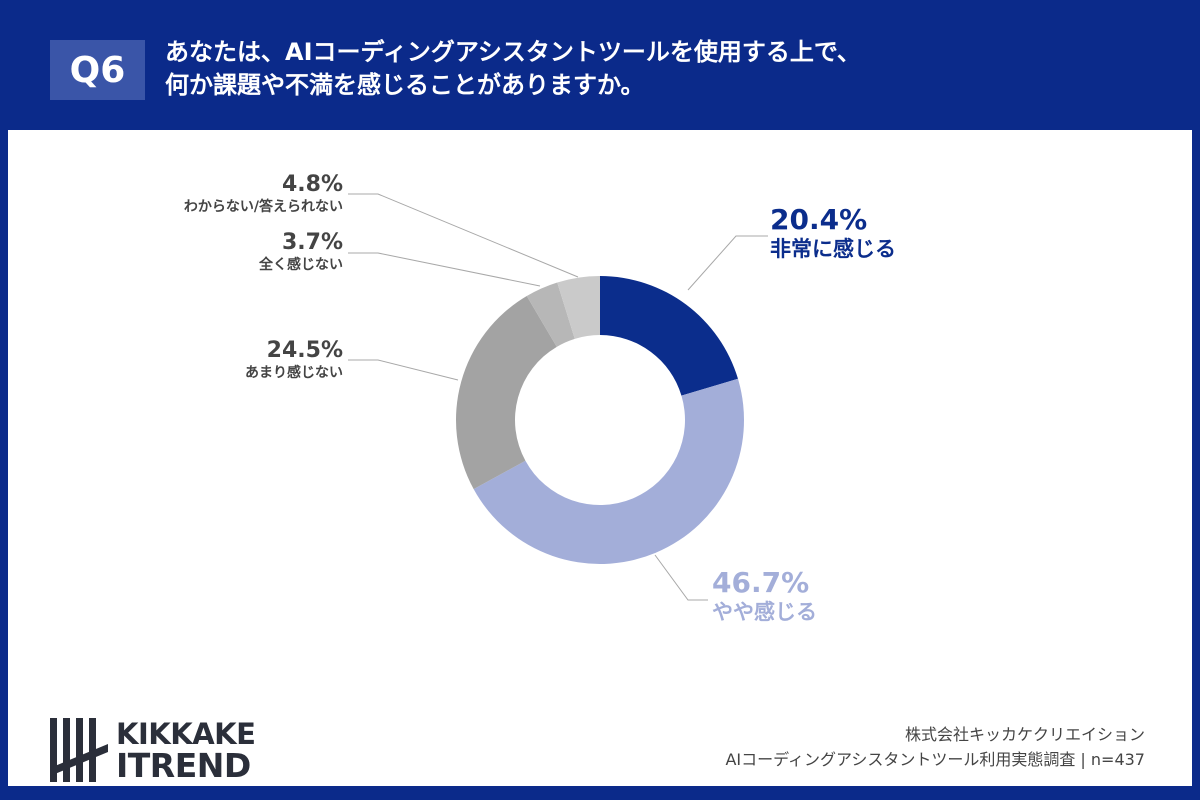 The image size is (1200, 800). Describe the element at coordinates (263, 194) in the screenshot. I see `slice-label-4: 4.8% わからない/答えられない` at that location.